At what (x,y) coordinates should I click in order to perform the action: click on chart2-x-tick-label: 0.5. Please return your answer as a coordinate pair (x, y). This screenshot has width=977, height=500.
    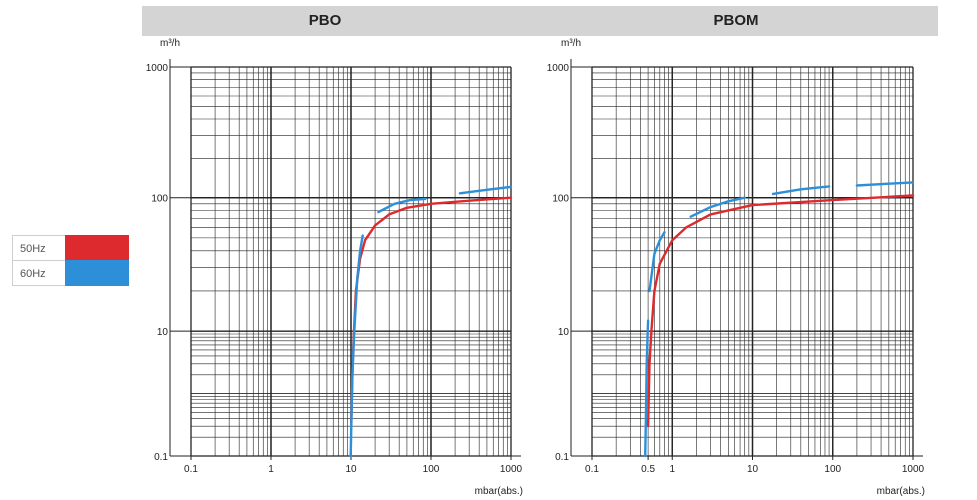
    Looking at the image, I should click on (648, 469).